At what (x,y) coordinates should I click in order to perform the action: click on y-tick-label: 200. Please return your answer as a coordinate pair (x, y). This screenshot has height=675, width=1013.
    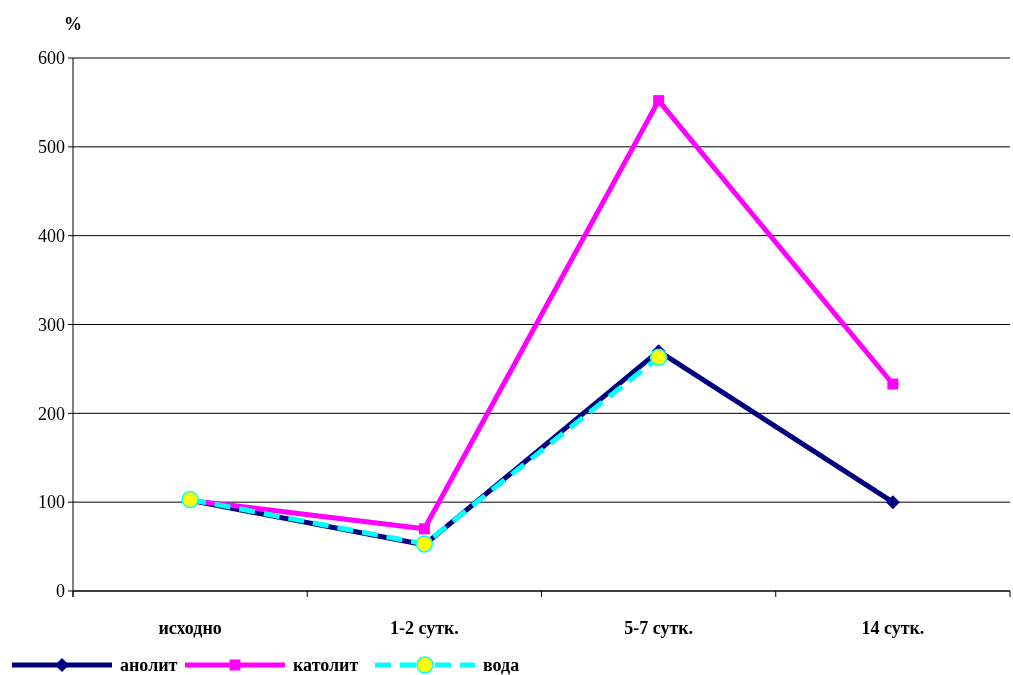
    Looking at the image, I should click on (51, 413).